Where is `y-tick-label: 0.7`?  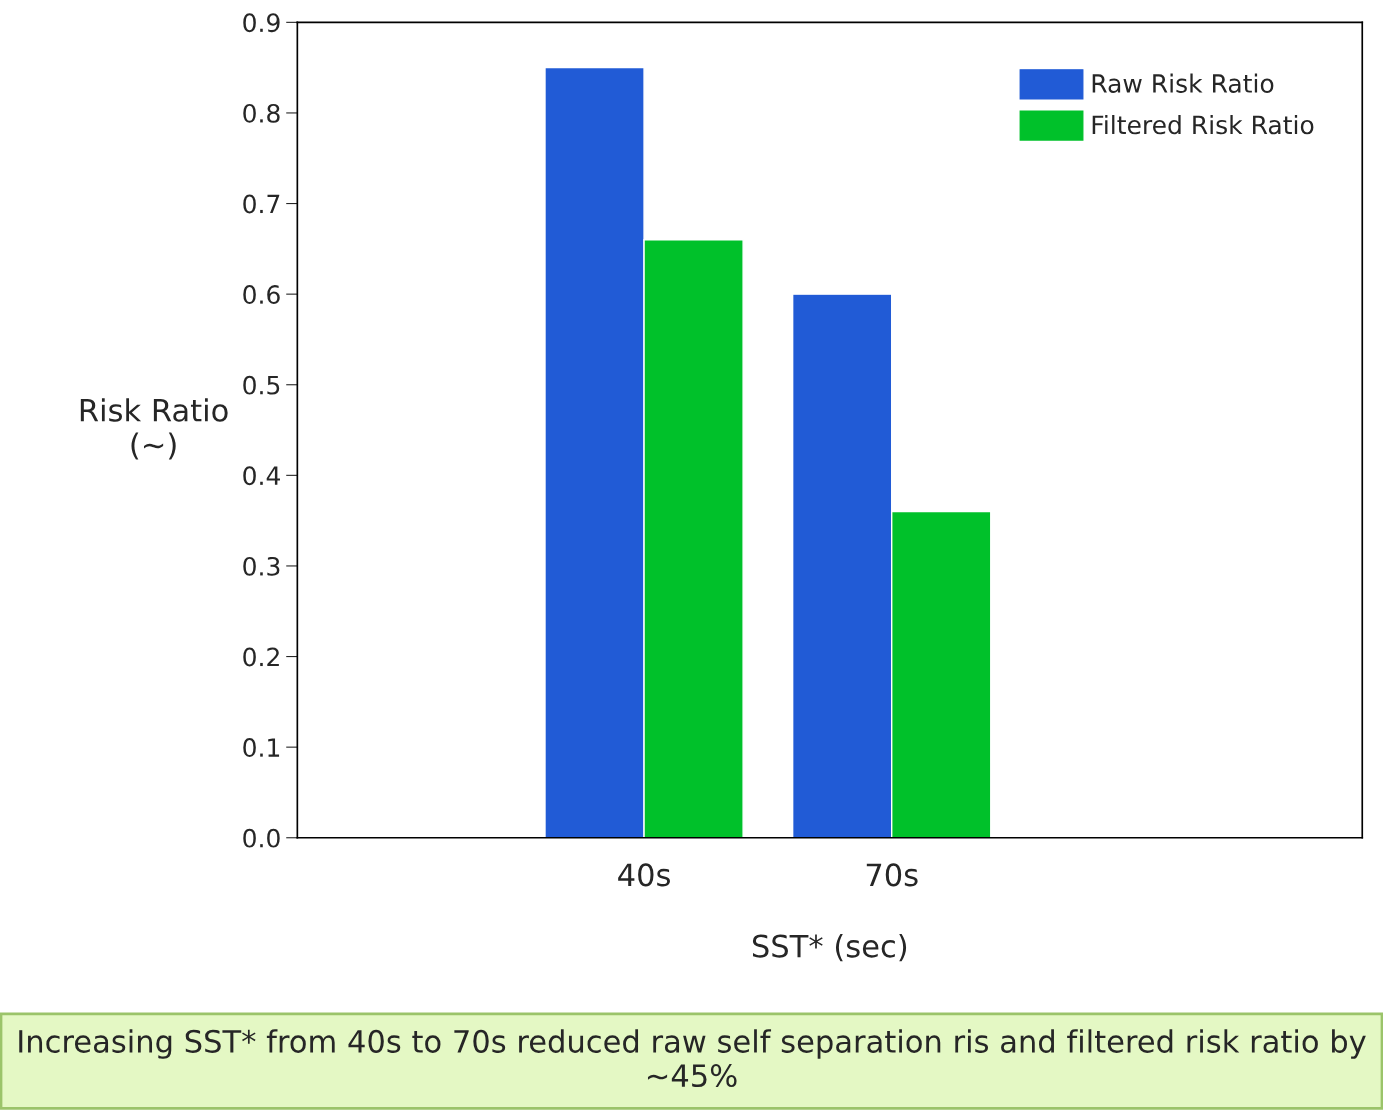
y-tick-label: 0.7 is located at coordinates (261, 204).